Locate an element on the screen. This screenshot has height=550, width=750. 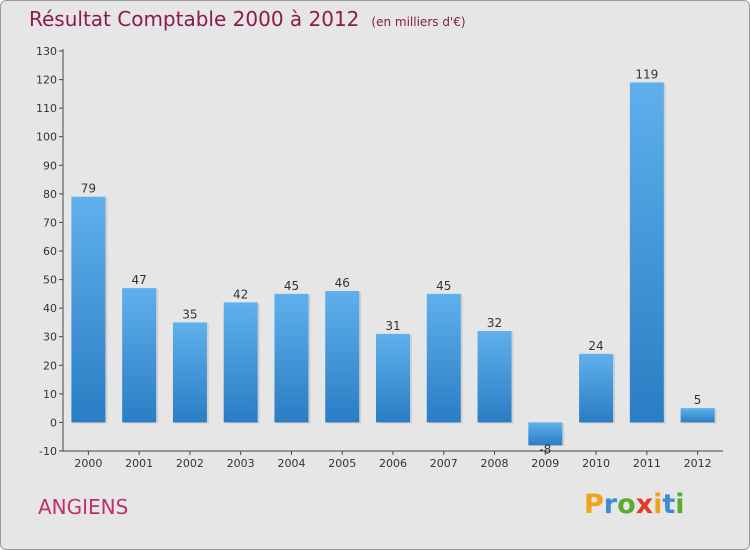
x-tick-label: 2002 is located at coordinates (190, 463).